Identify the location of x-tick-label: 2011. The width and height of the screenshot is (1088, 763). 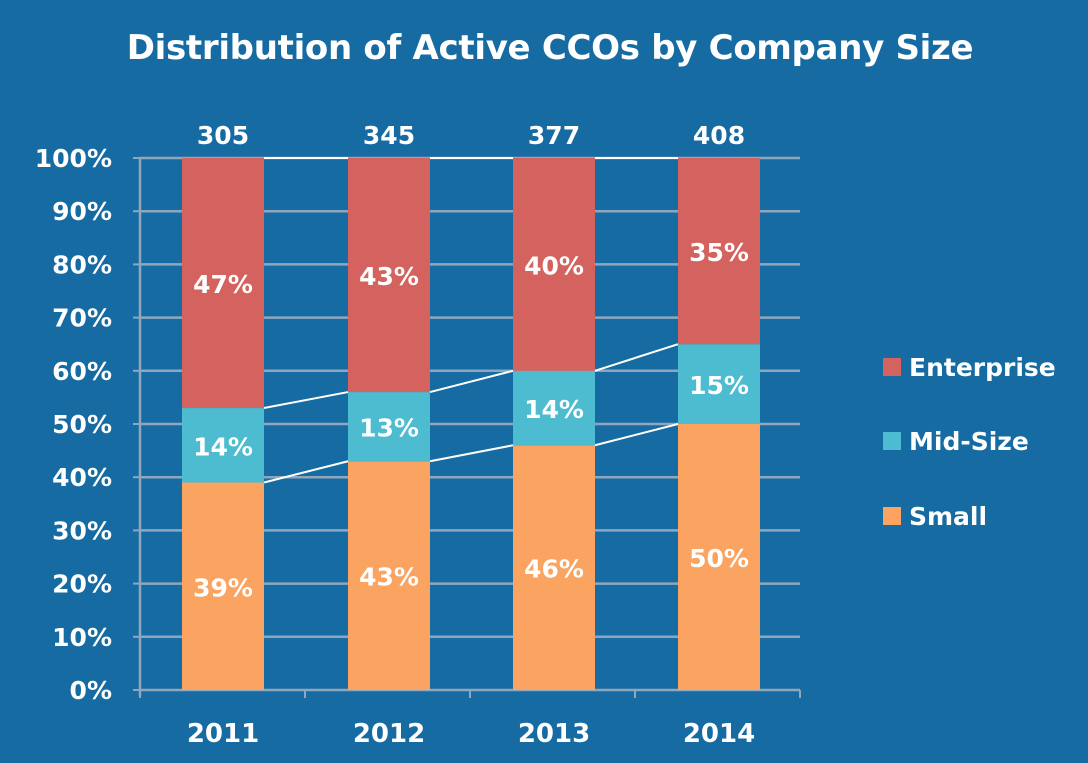
(223, 734).